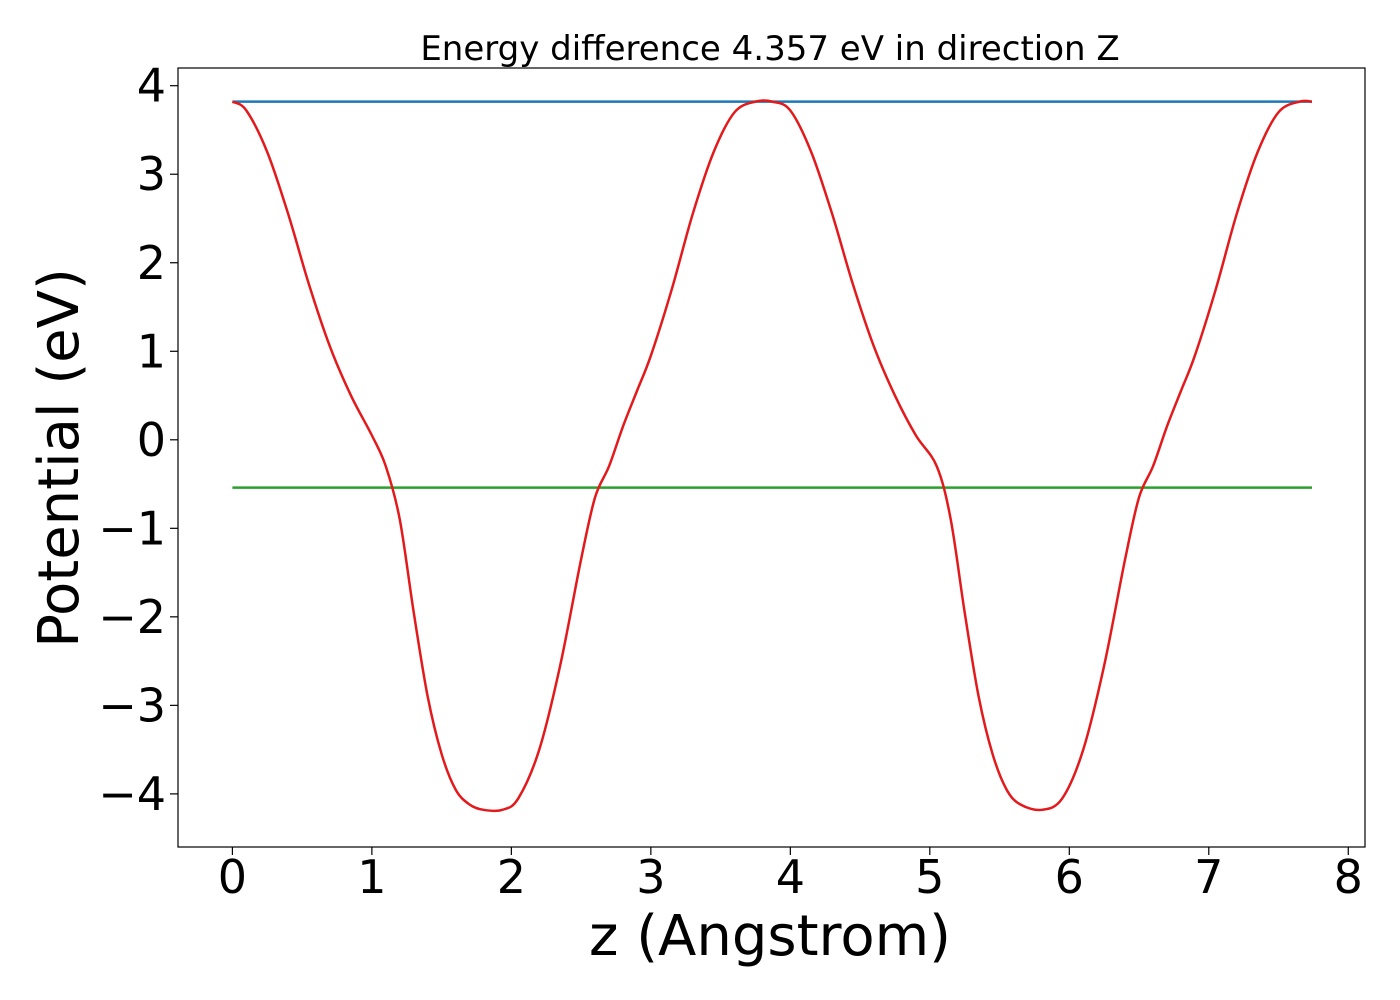 The height and width of the screenshot is (1000, 1400). Describe the element at coordinates (929, 877) in the screenshot. I see `x-tick-label: 5` at that location.